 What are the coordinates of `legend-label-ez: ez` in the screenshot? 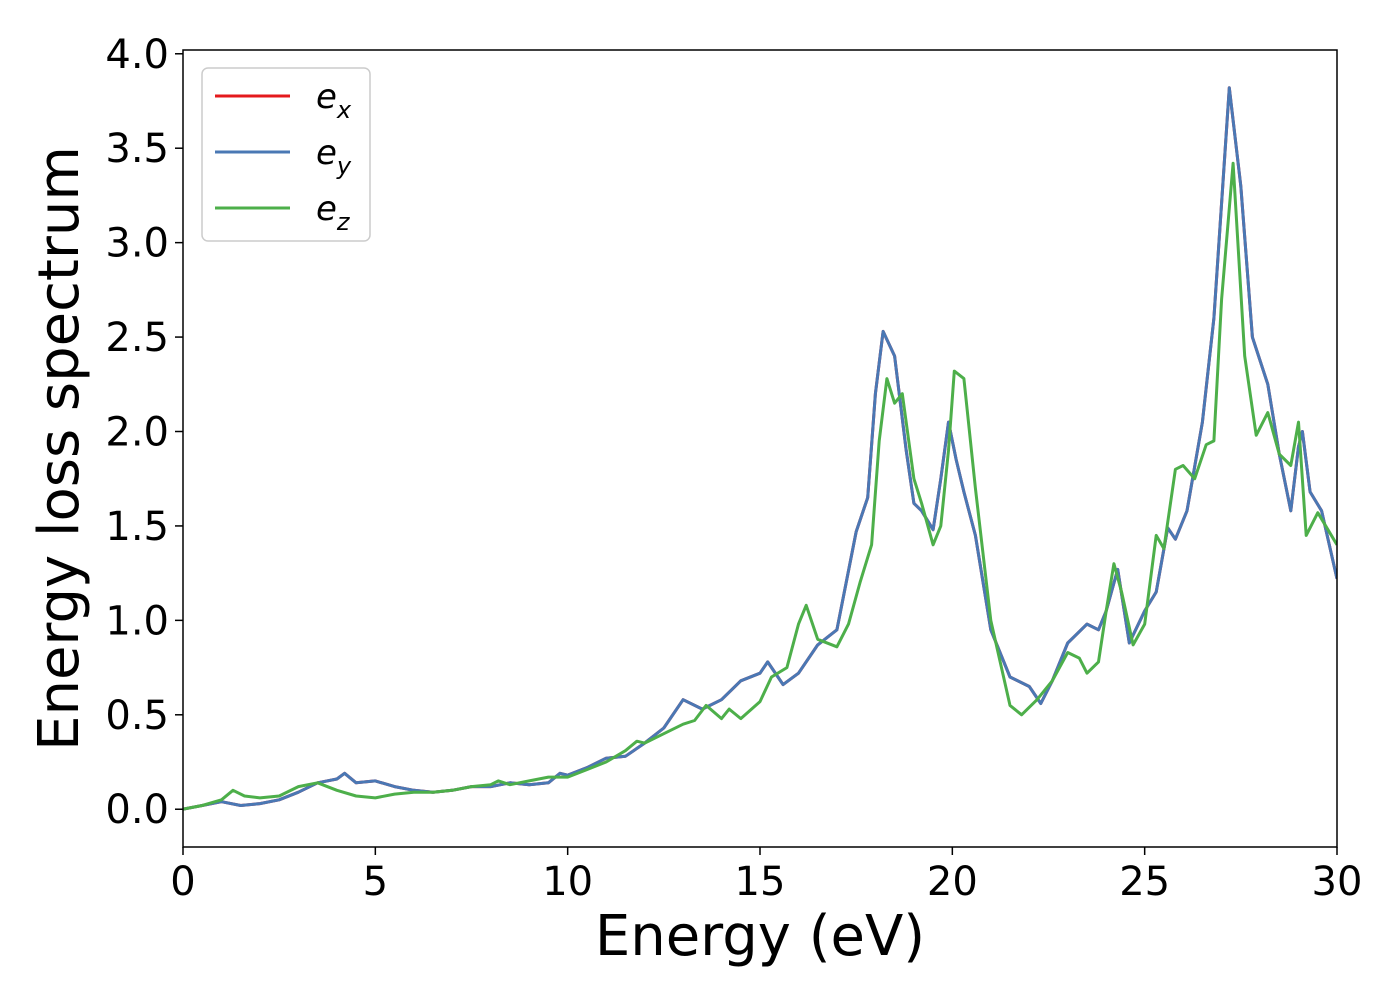 It's located at (333, 212).